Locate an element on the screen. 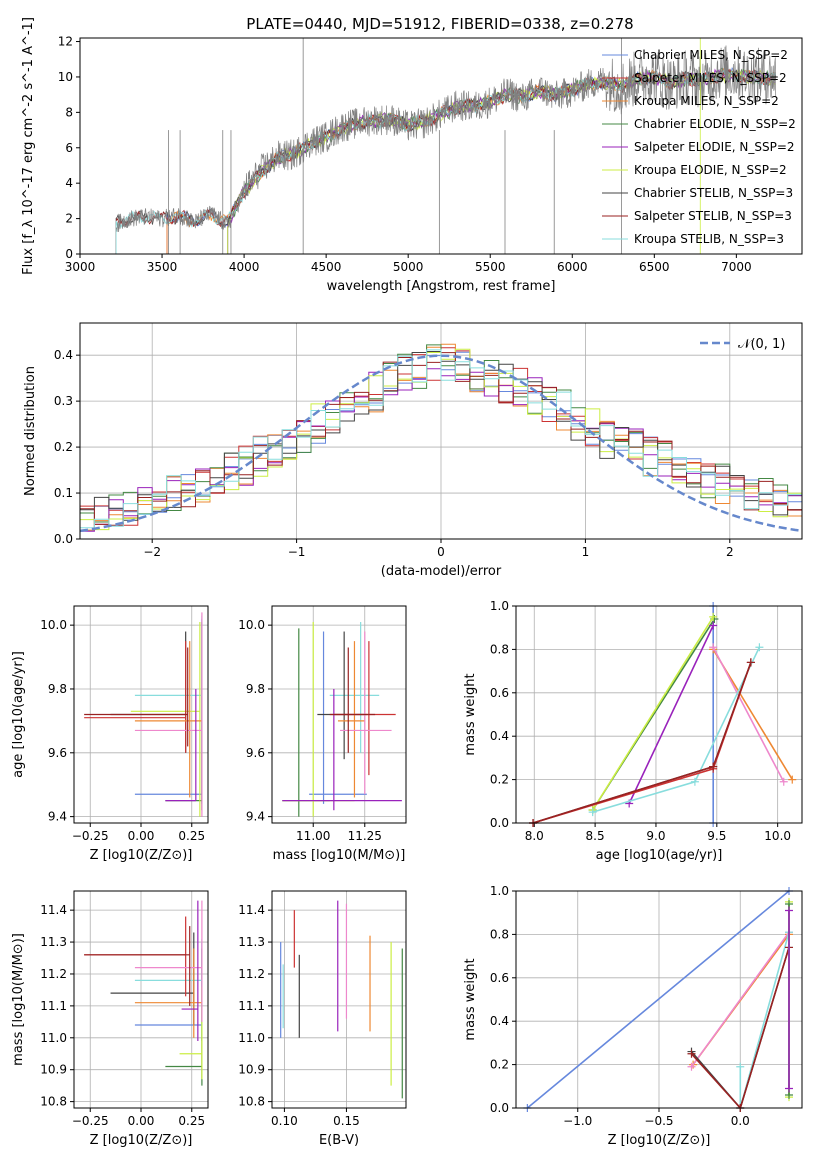 The height and width of the screenshot is (1170, 819). y-tick-label: 9.6 is located at coordinates (255, 753).